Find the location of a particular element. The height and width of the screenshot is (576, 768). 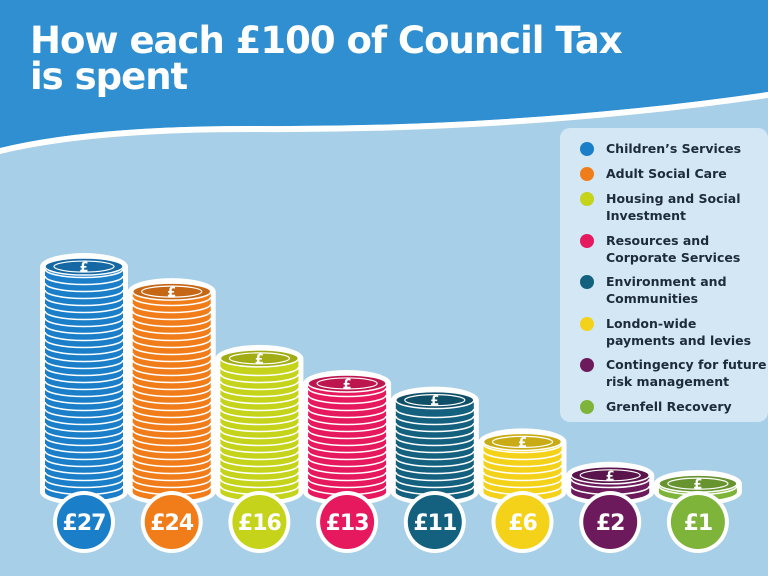

value-label-text: £6 is located at coordinates (522, 523).